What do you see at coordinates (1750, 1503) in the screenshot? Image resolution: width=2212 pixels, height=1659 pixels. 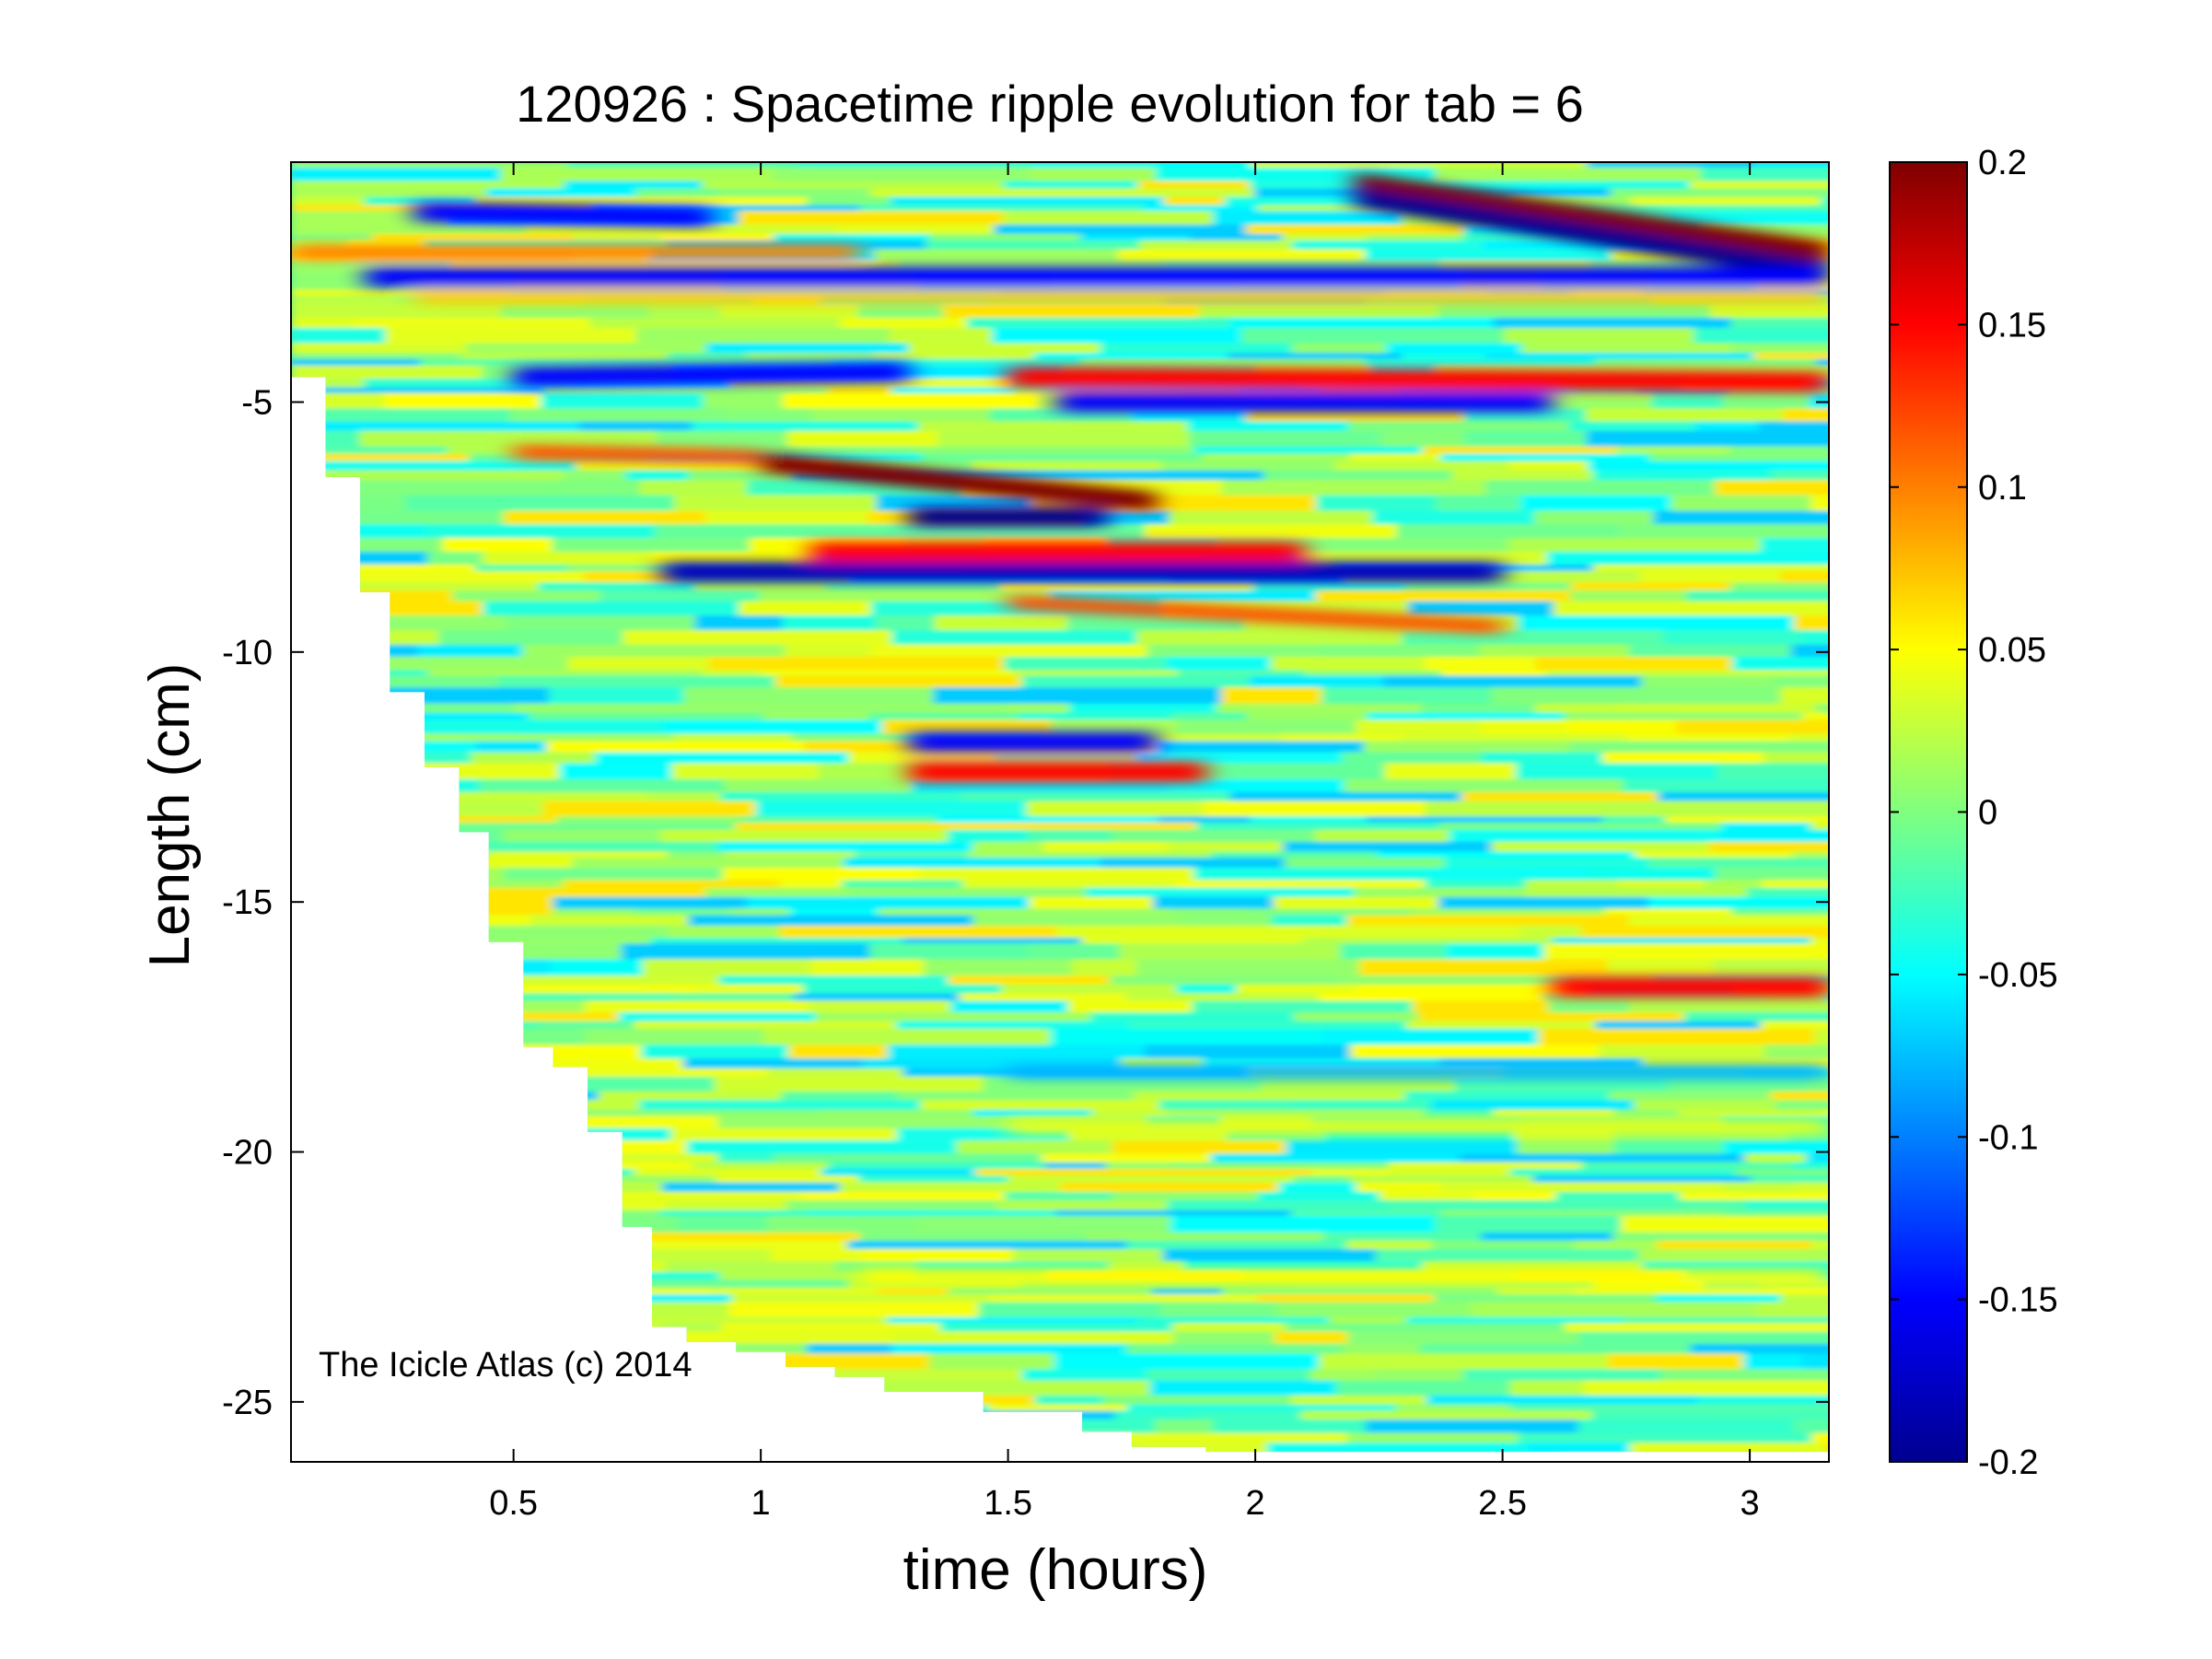 I see `x-tick-label: 3` at bounding box center [1750, 1503].